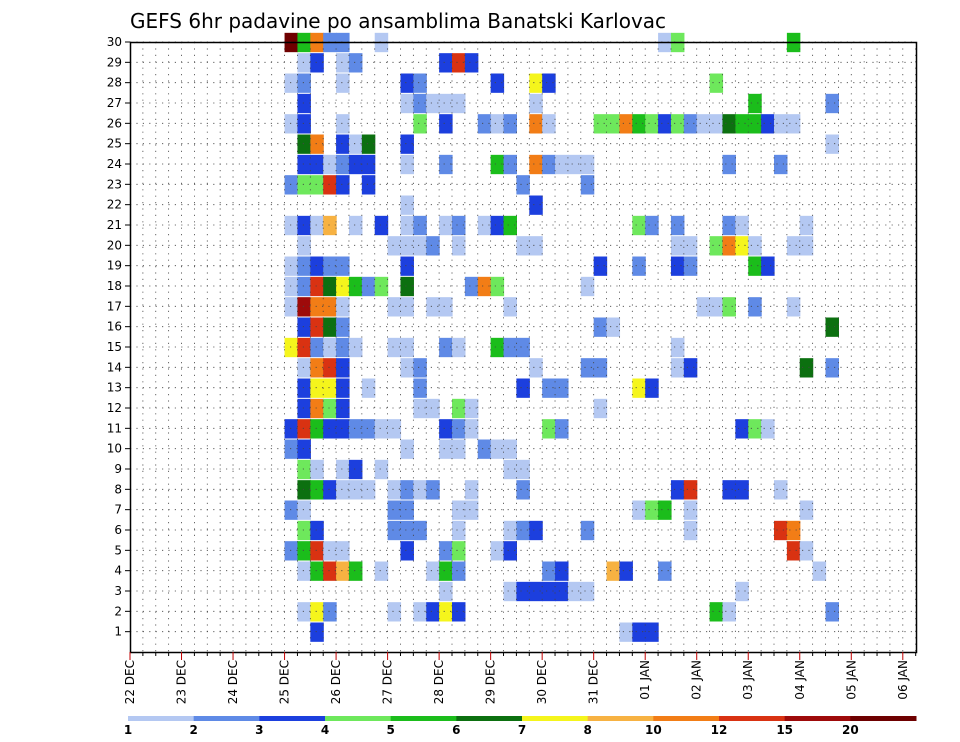  I want to click on legend-label: 2, so click(193, 730).